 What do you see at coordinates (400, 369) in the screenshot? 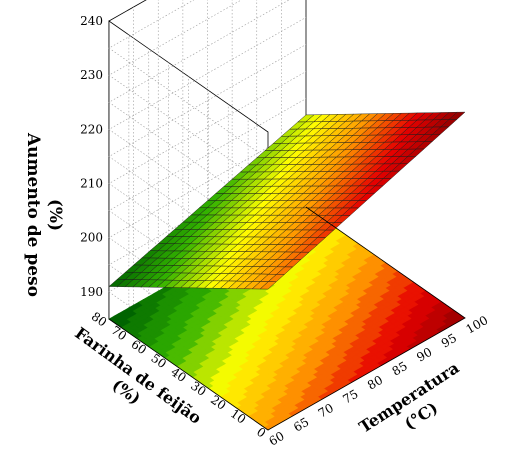
I see `x-tick-label: 85` at bounding box center [400, 369].